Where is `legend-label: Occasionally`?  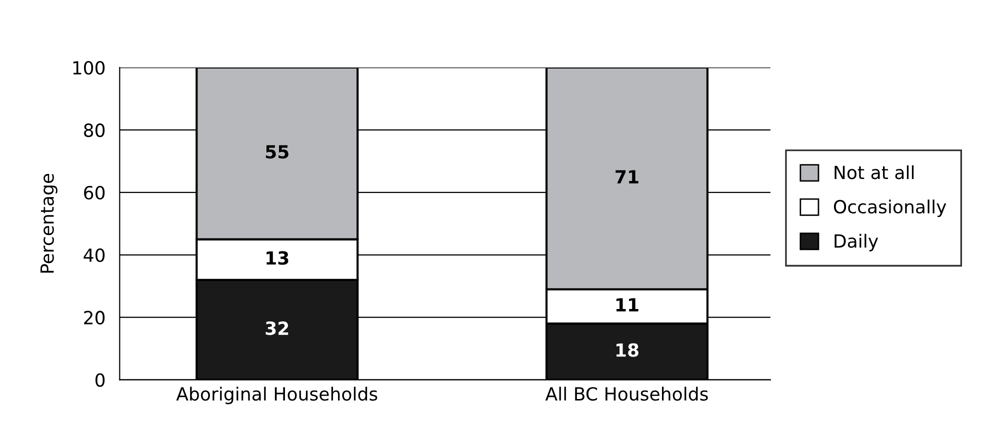 legend-label: Occasionally is located at coordinates (890, 209).